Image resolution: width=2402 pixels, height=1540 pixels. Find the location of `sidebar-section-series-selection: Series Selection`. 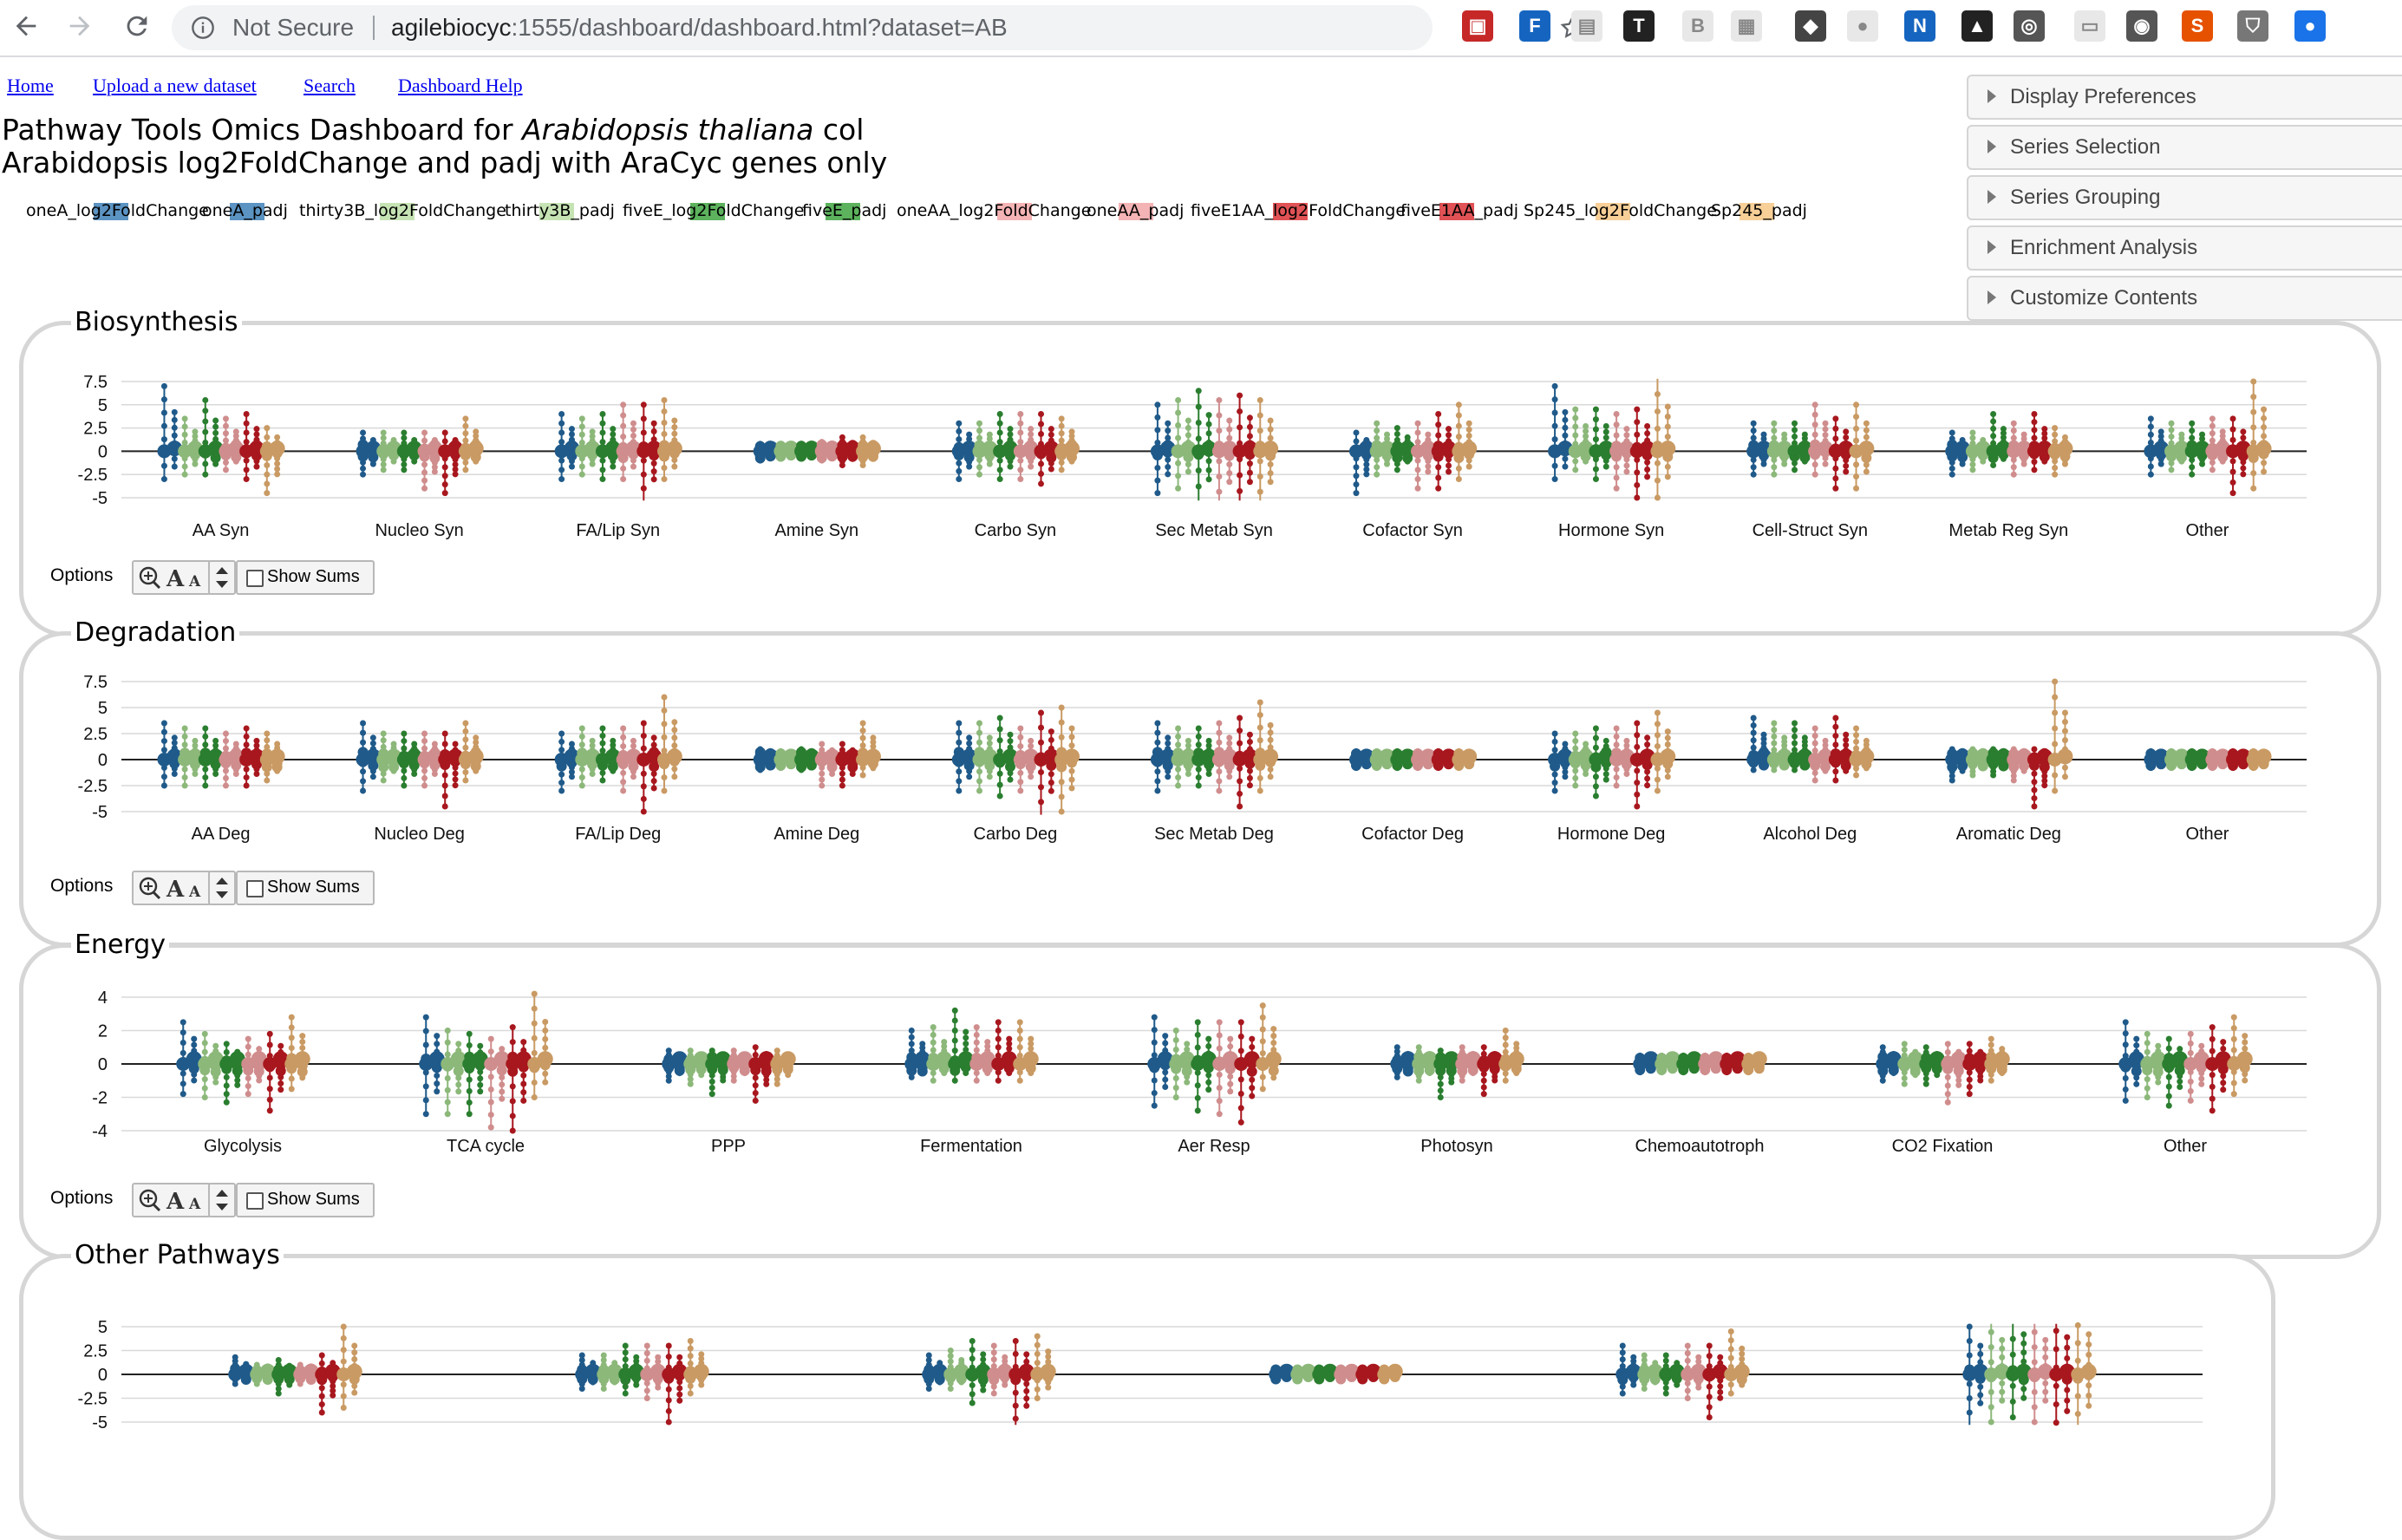

sidebar-section-series-selection: Series Selection is located at coordinates (2184, 147).